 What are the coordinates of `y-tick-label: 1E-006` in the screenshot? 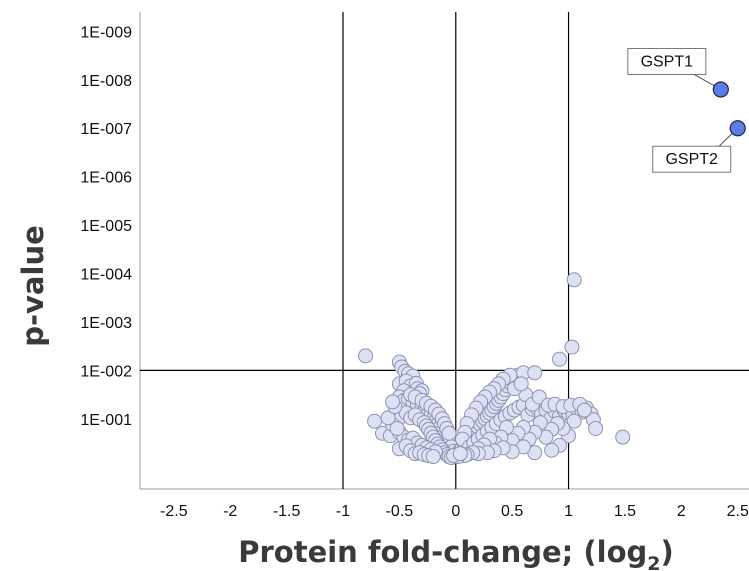 It's located at (106, 178).